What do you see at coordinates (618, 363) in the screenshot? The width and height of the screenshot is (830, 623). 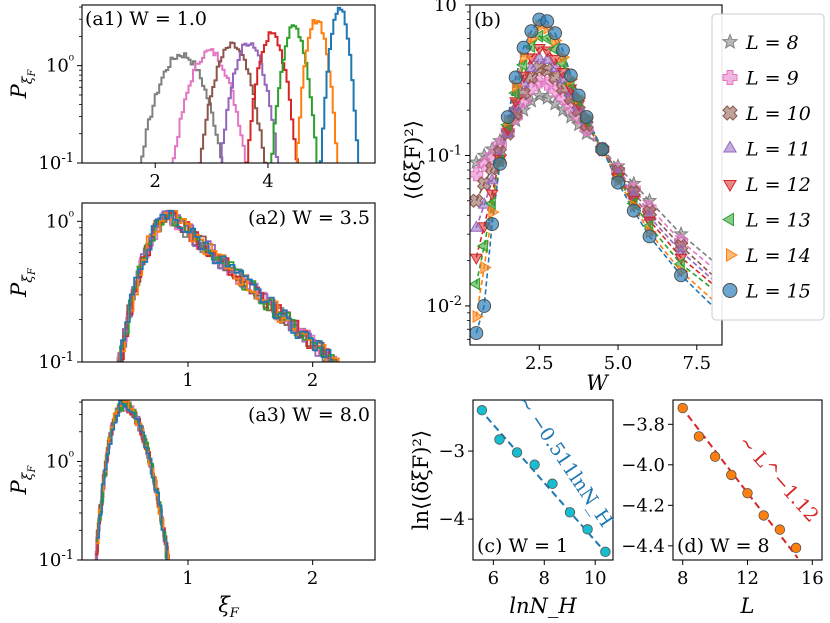 I see `x-tick-label: 5.0` at bounding box center [618, 363].